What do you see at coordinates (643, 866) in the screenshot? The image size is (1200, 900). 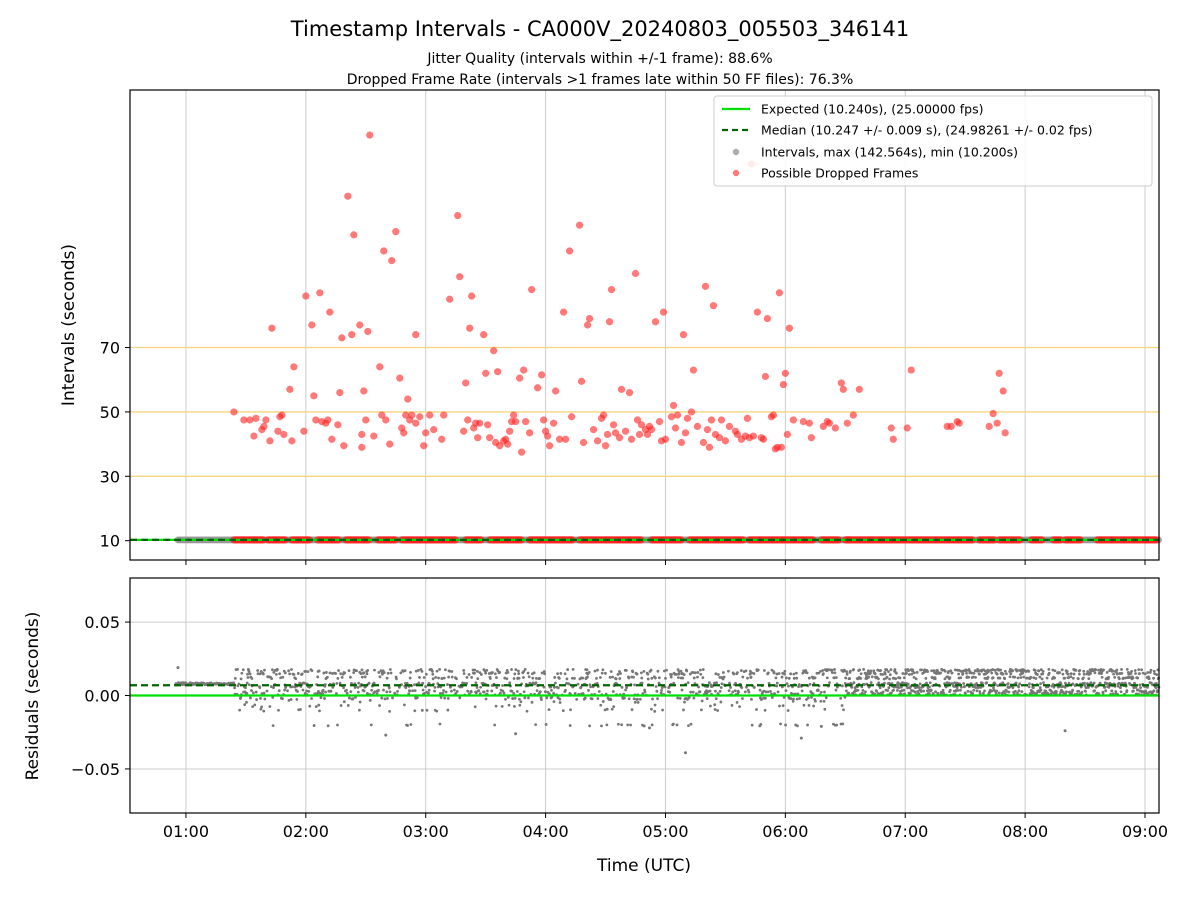 I see `x-axis-label: Time (UTC)` at bounding box center [643, 866].